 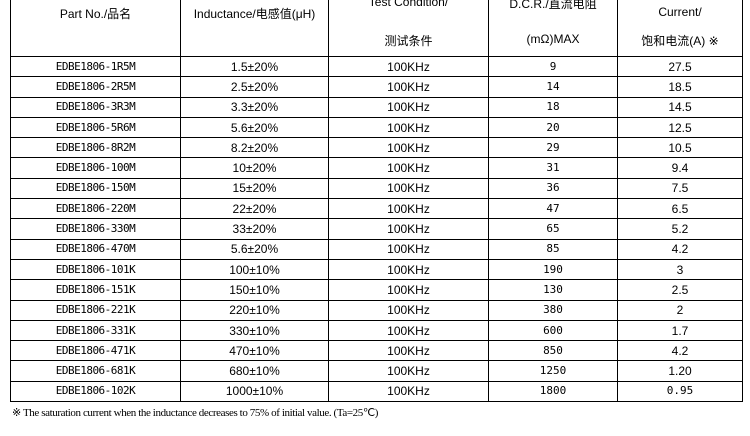 I want to click on cell-part: EDBE1806-331K, so click(x=95, y=330).